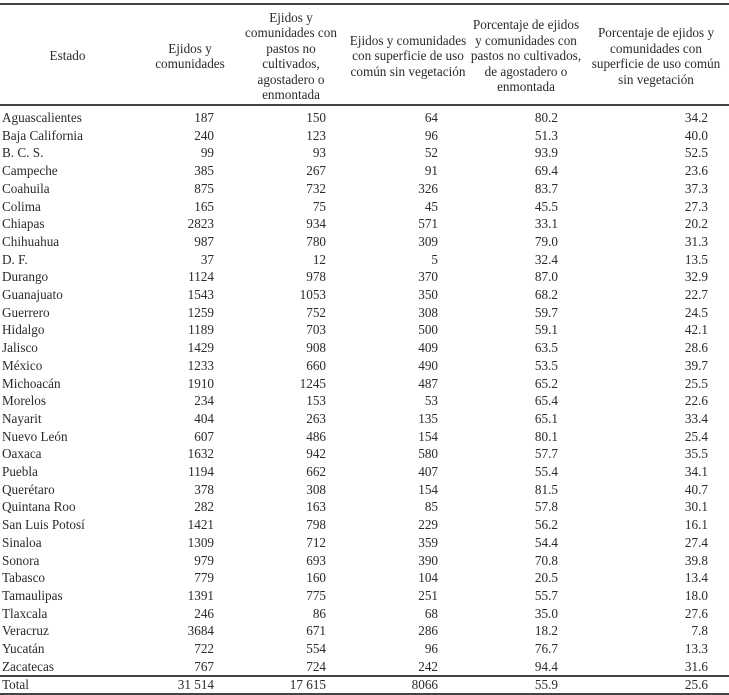 Image resolution: width=729 pixels, height=695 pixels. What do you see at coordinates (204, 188) in the screenshot?
I see `table-cell: 875` at bounding box center [204, 188].